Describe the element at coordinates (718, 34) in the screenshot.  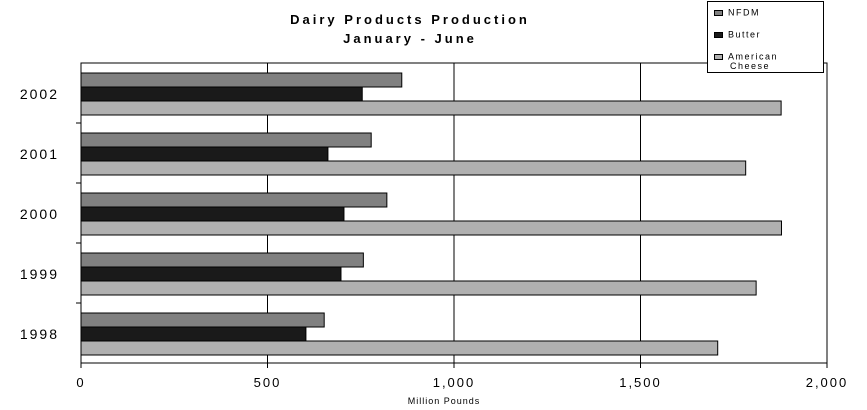
I see `legend-swatch-butter` at that location.